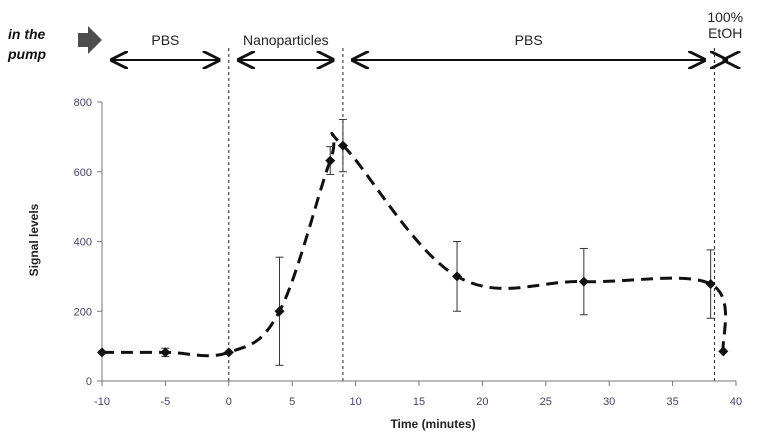 The width and height of the screenshot is (766, 437). I want to click on phase-label-2-line-0: PBS, so click(528, 40).